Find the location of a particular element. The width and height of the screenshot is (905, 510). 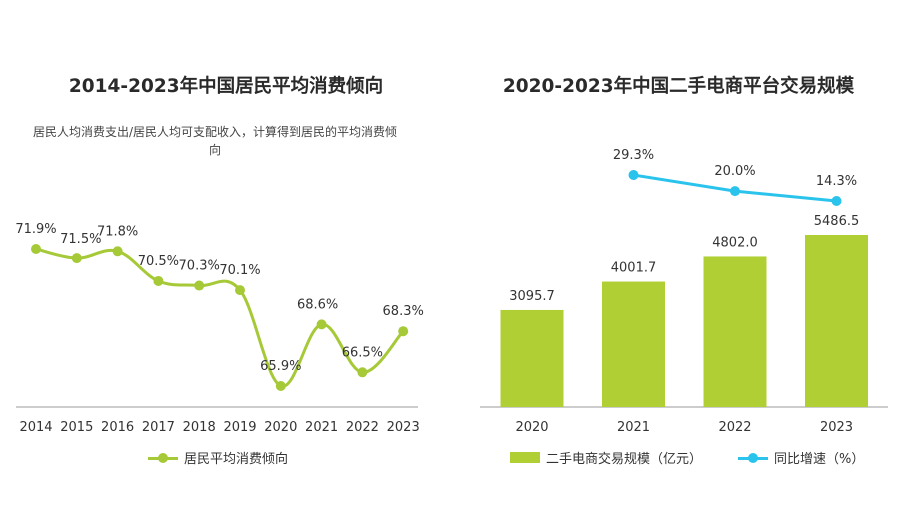

x-tick-label: 2017 is located at coordinates (158, 427).